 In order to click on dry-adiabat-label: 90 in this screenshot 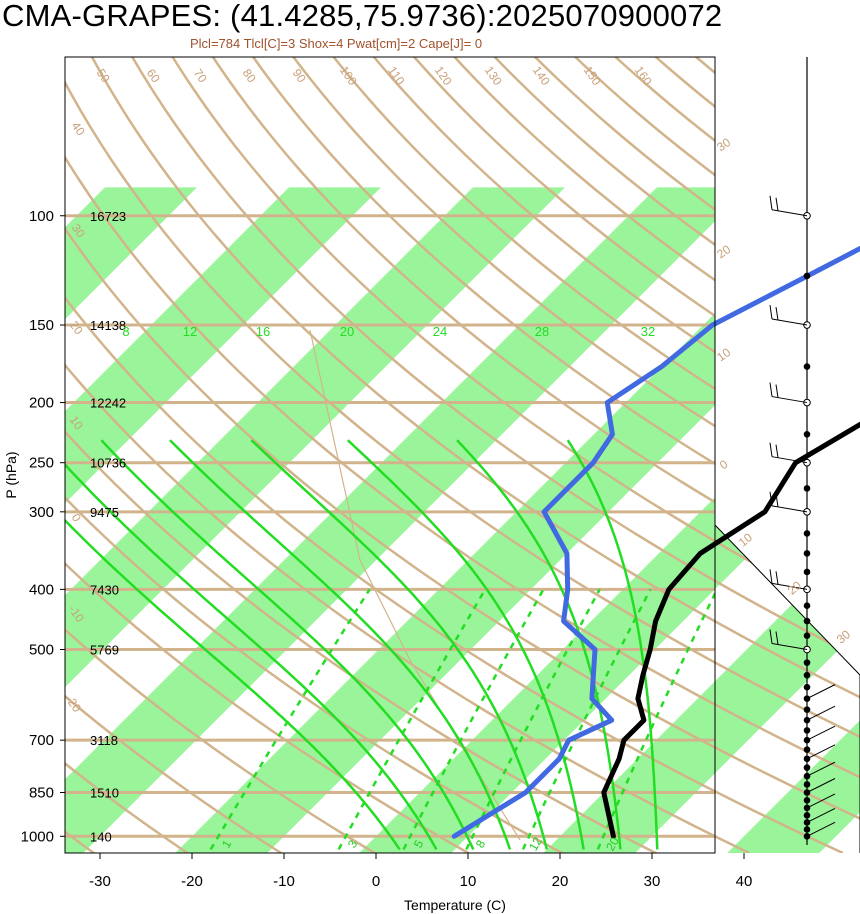, I will do `click(299, 75)`.